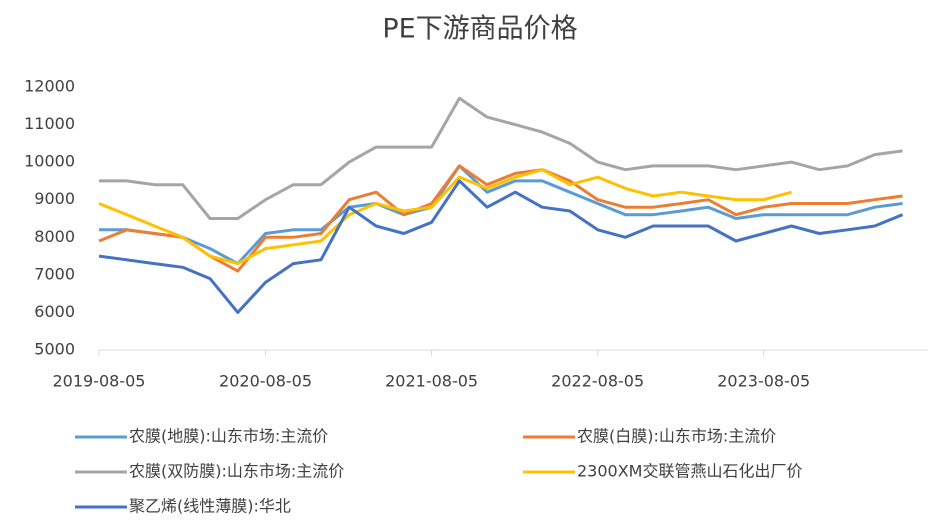 The height and width of the screenshot is (532, 931). What do you see at coordinates (431, 381) in the screenshot?
I see `x-tick-label: 2021-08-05` at bounding box center [431, 381].